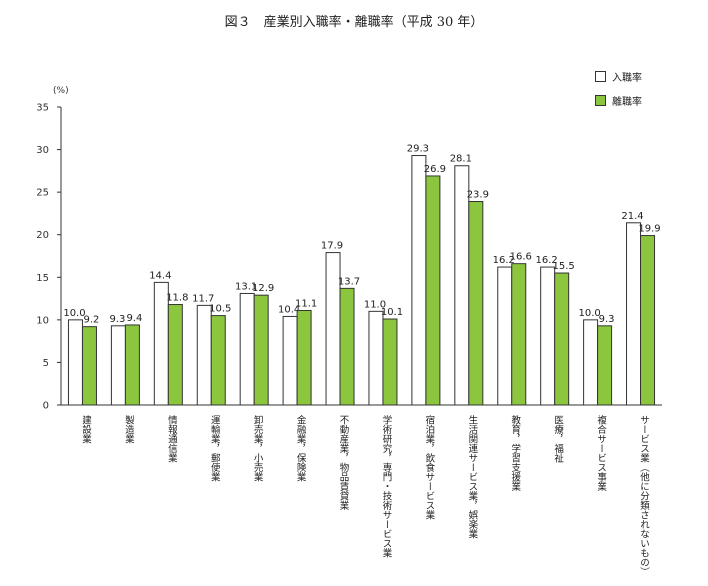 The height and width of the screenshot is (586, 708). Describe the element at coordinates (429, 467) in the screenshot. I see `x-category-label: 宿泊業，飲食サービス業` at that location.